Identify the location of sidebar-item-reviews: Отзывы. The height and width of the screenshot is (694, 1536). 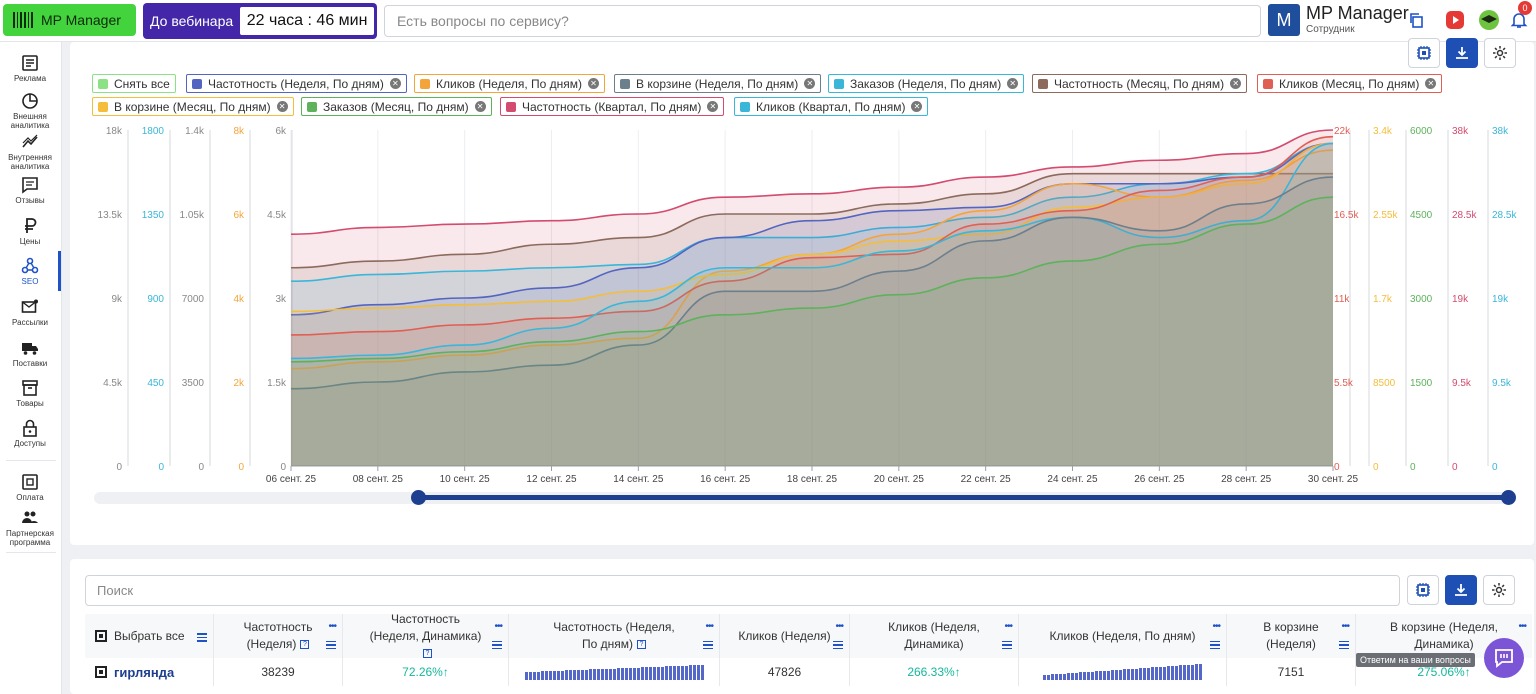
(30, 190).